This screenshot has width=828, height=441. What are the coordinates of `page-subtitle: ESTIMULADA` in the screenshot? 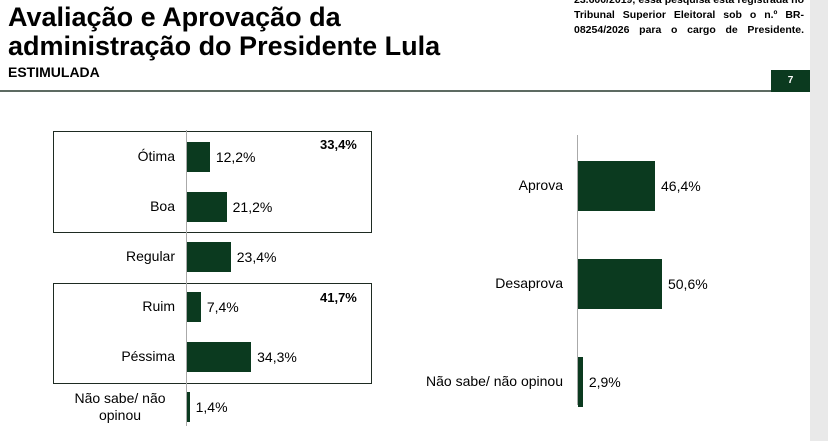 It's located at (54, 72).